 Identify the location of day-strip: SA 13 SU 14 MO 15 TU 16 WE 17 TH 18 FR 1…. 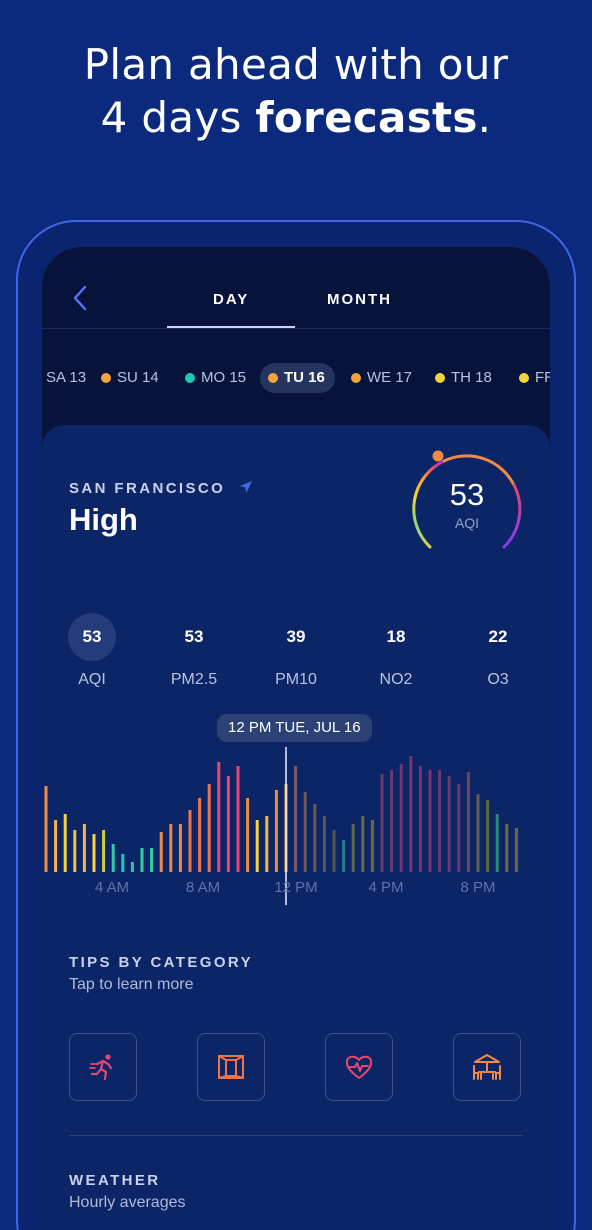
(296, 378).